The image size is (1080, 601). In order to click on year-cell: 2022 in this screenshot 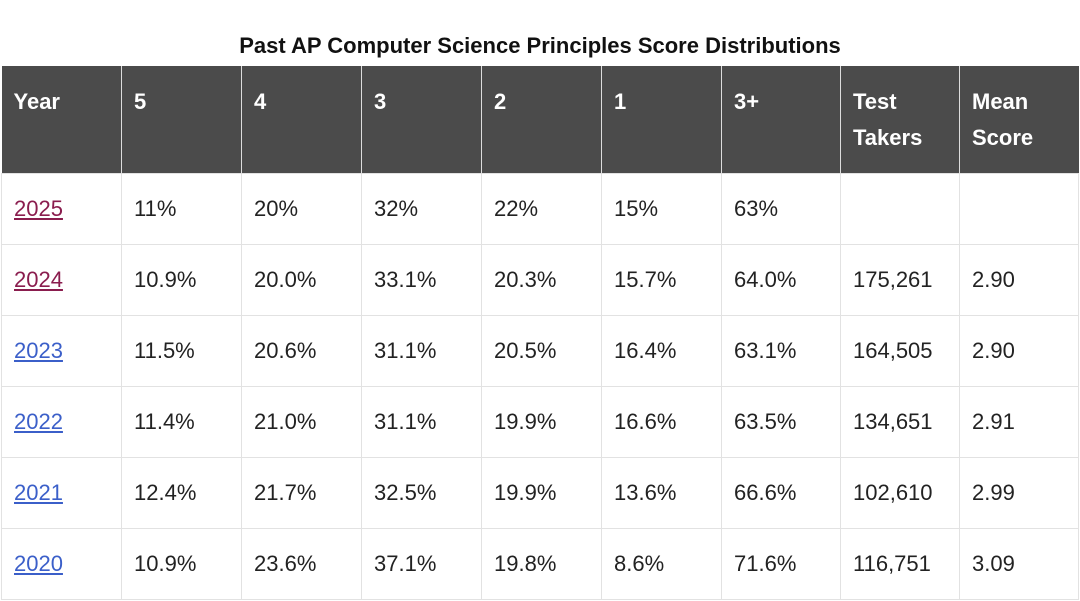, I will do `click(61, 421)`.